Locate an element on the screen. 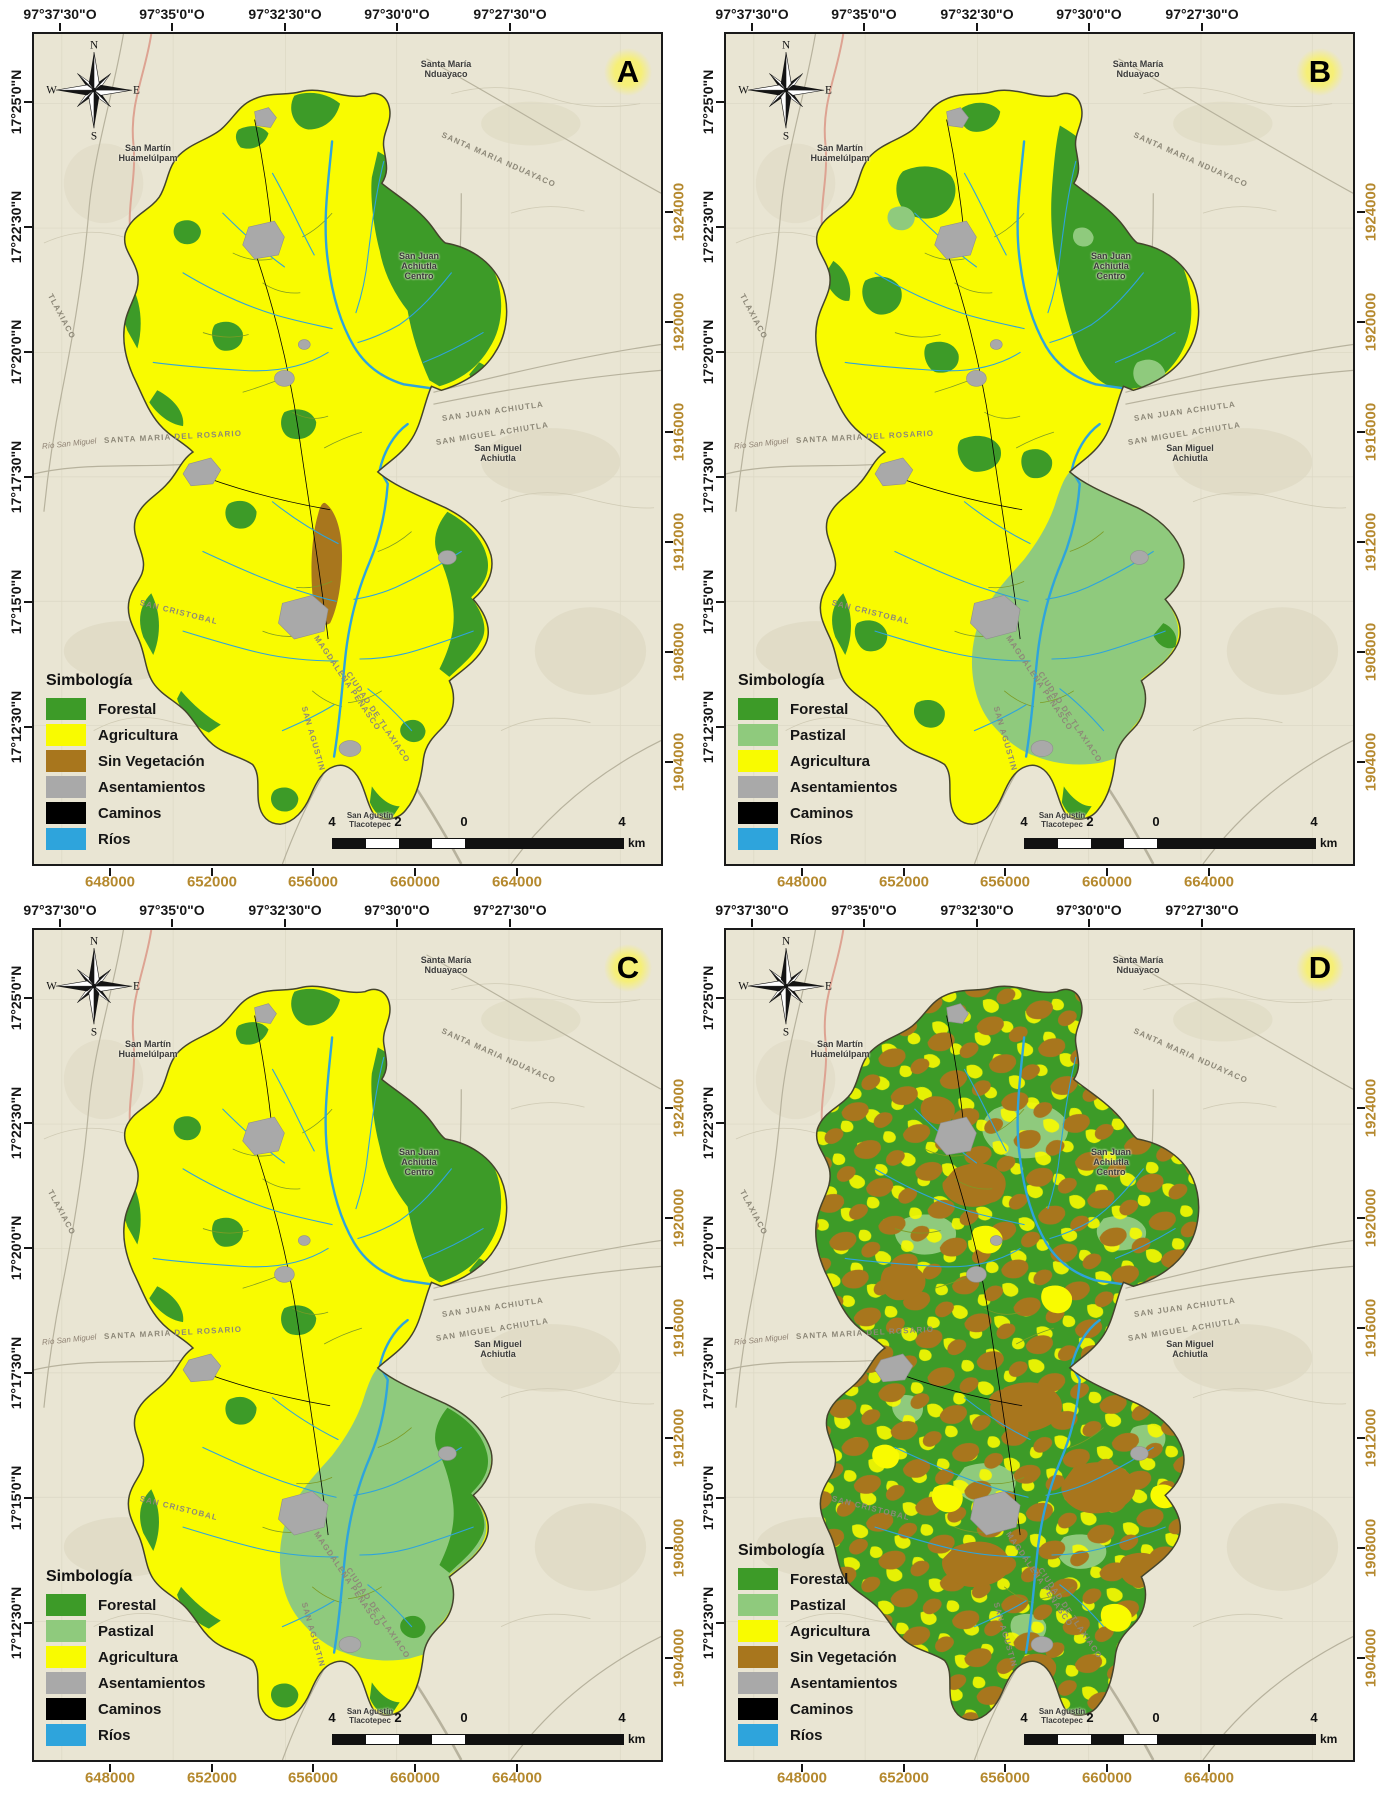  latitude-label: 17°25'0"N is located at coordinates (708, 102).